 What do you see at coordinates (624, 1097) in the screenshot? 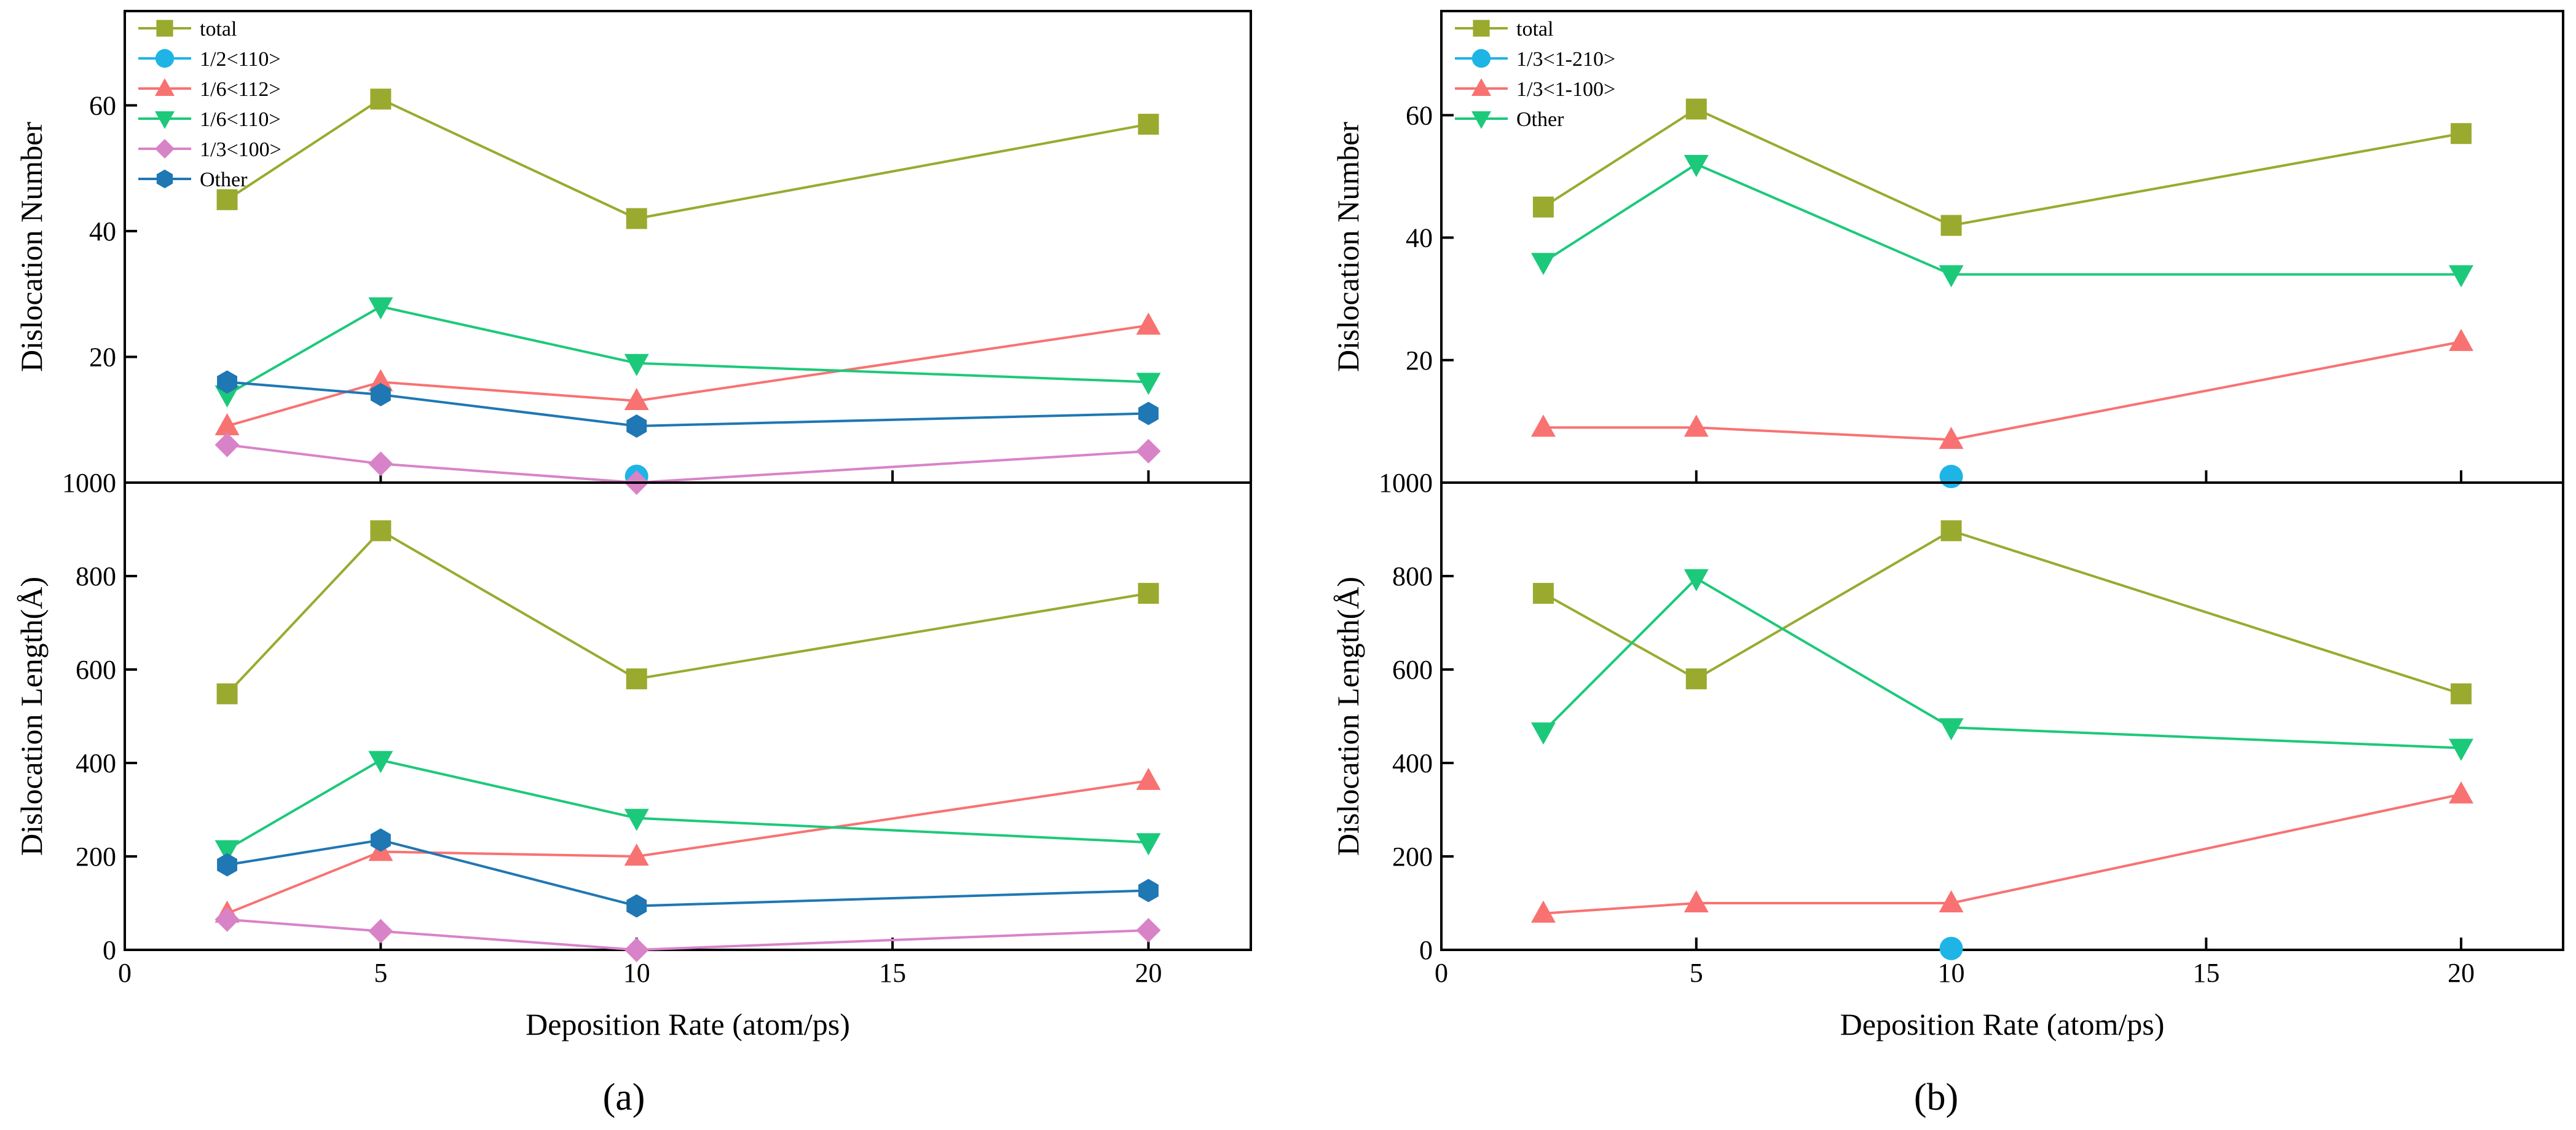
I see `panel-label: (a)` at bounding box center [624, 1097].